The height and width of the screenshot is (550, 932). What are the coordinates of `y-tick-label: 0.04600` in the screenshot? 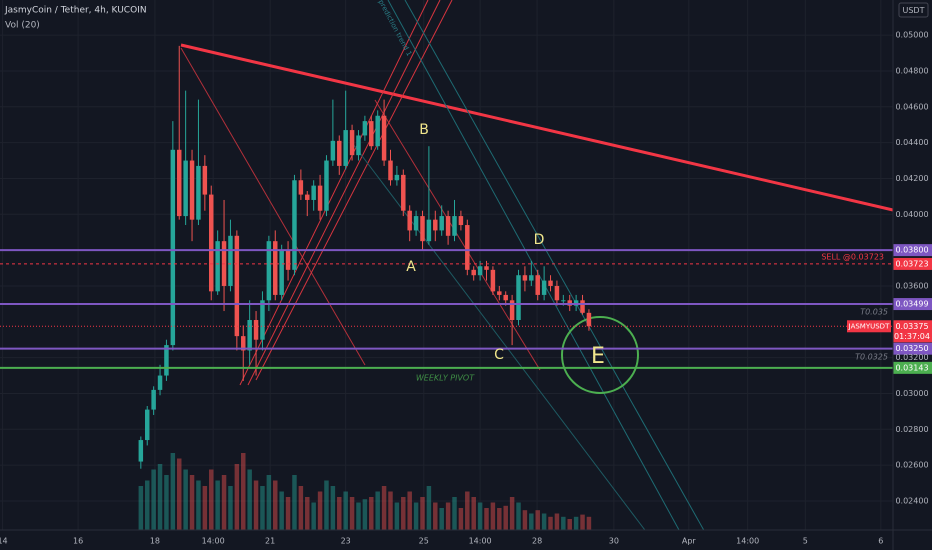 It's located at (911, 106).